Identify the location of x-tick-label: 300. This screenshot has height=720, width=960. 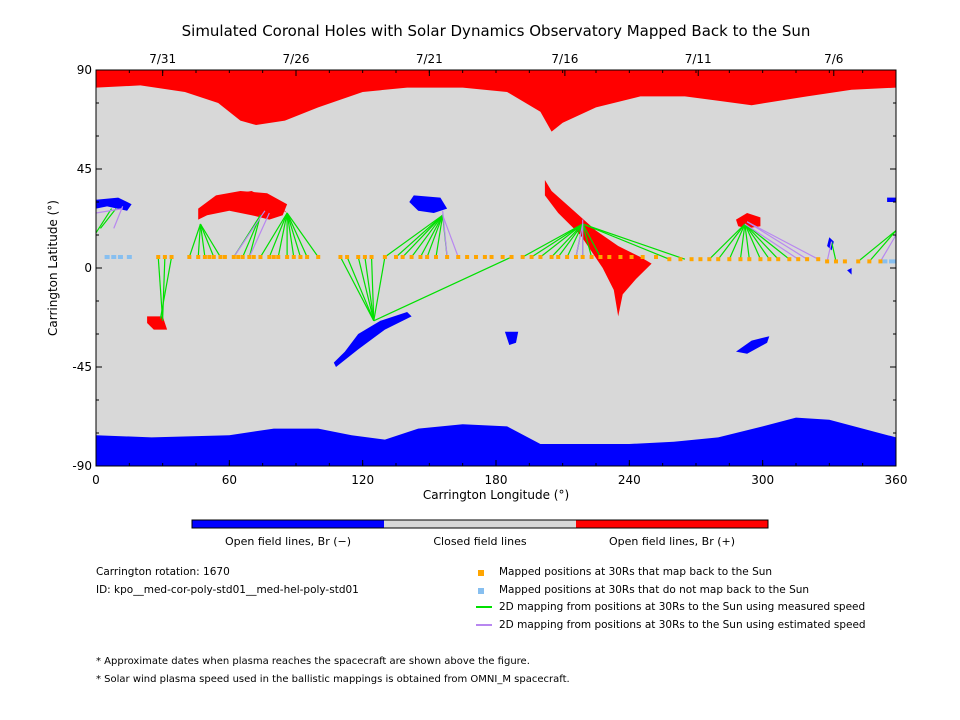
(762, 480).